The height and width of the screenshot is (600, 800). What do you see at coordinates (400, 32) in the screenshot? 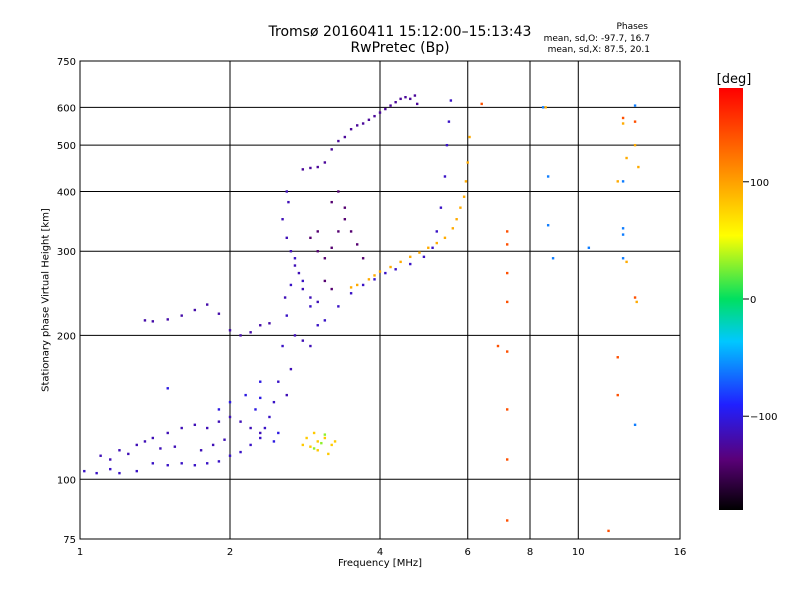
I see `chart-title: Tromsø 20160411 15:12:00–15:13:43` at bounding box center [400, 32].